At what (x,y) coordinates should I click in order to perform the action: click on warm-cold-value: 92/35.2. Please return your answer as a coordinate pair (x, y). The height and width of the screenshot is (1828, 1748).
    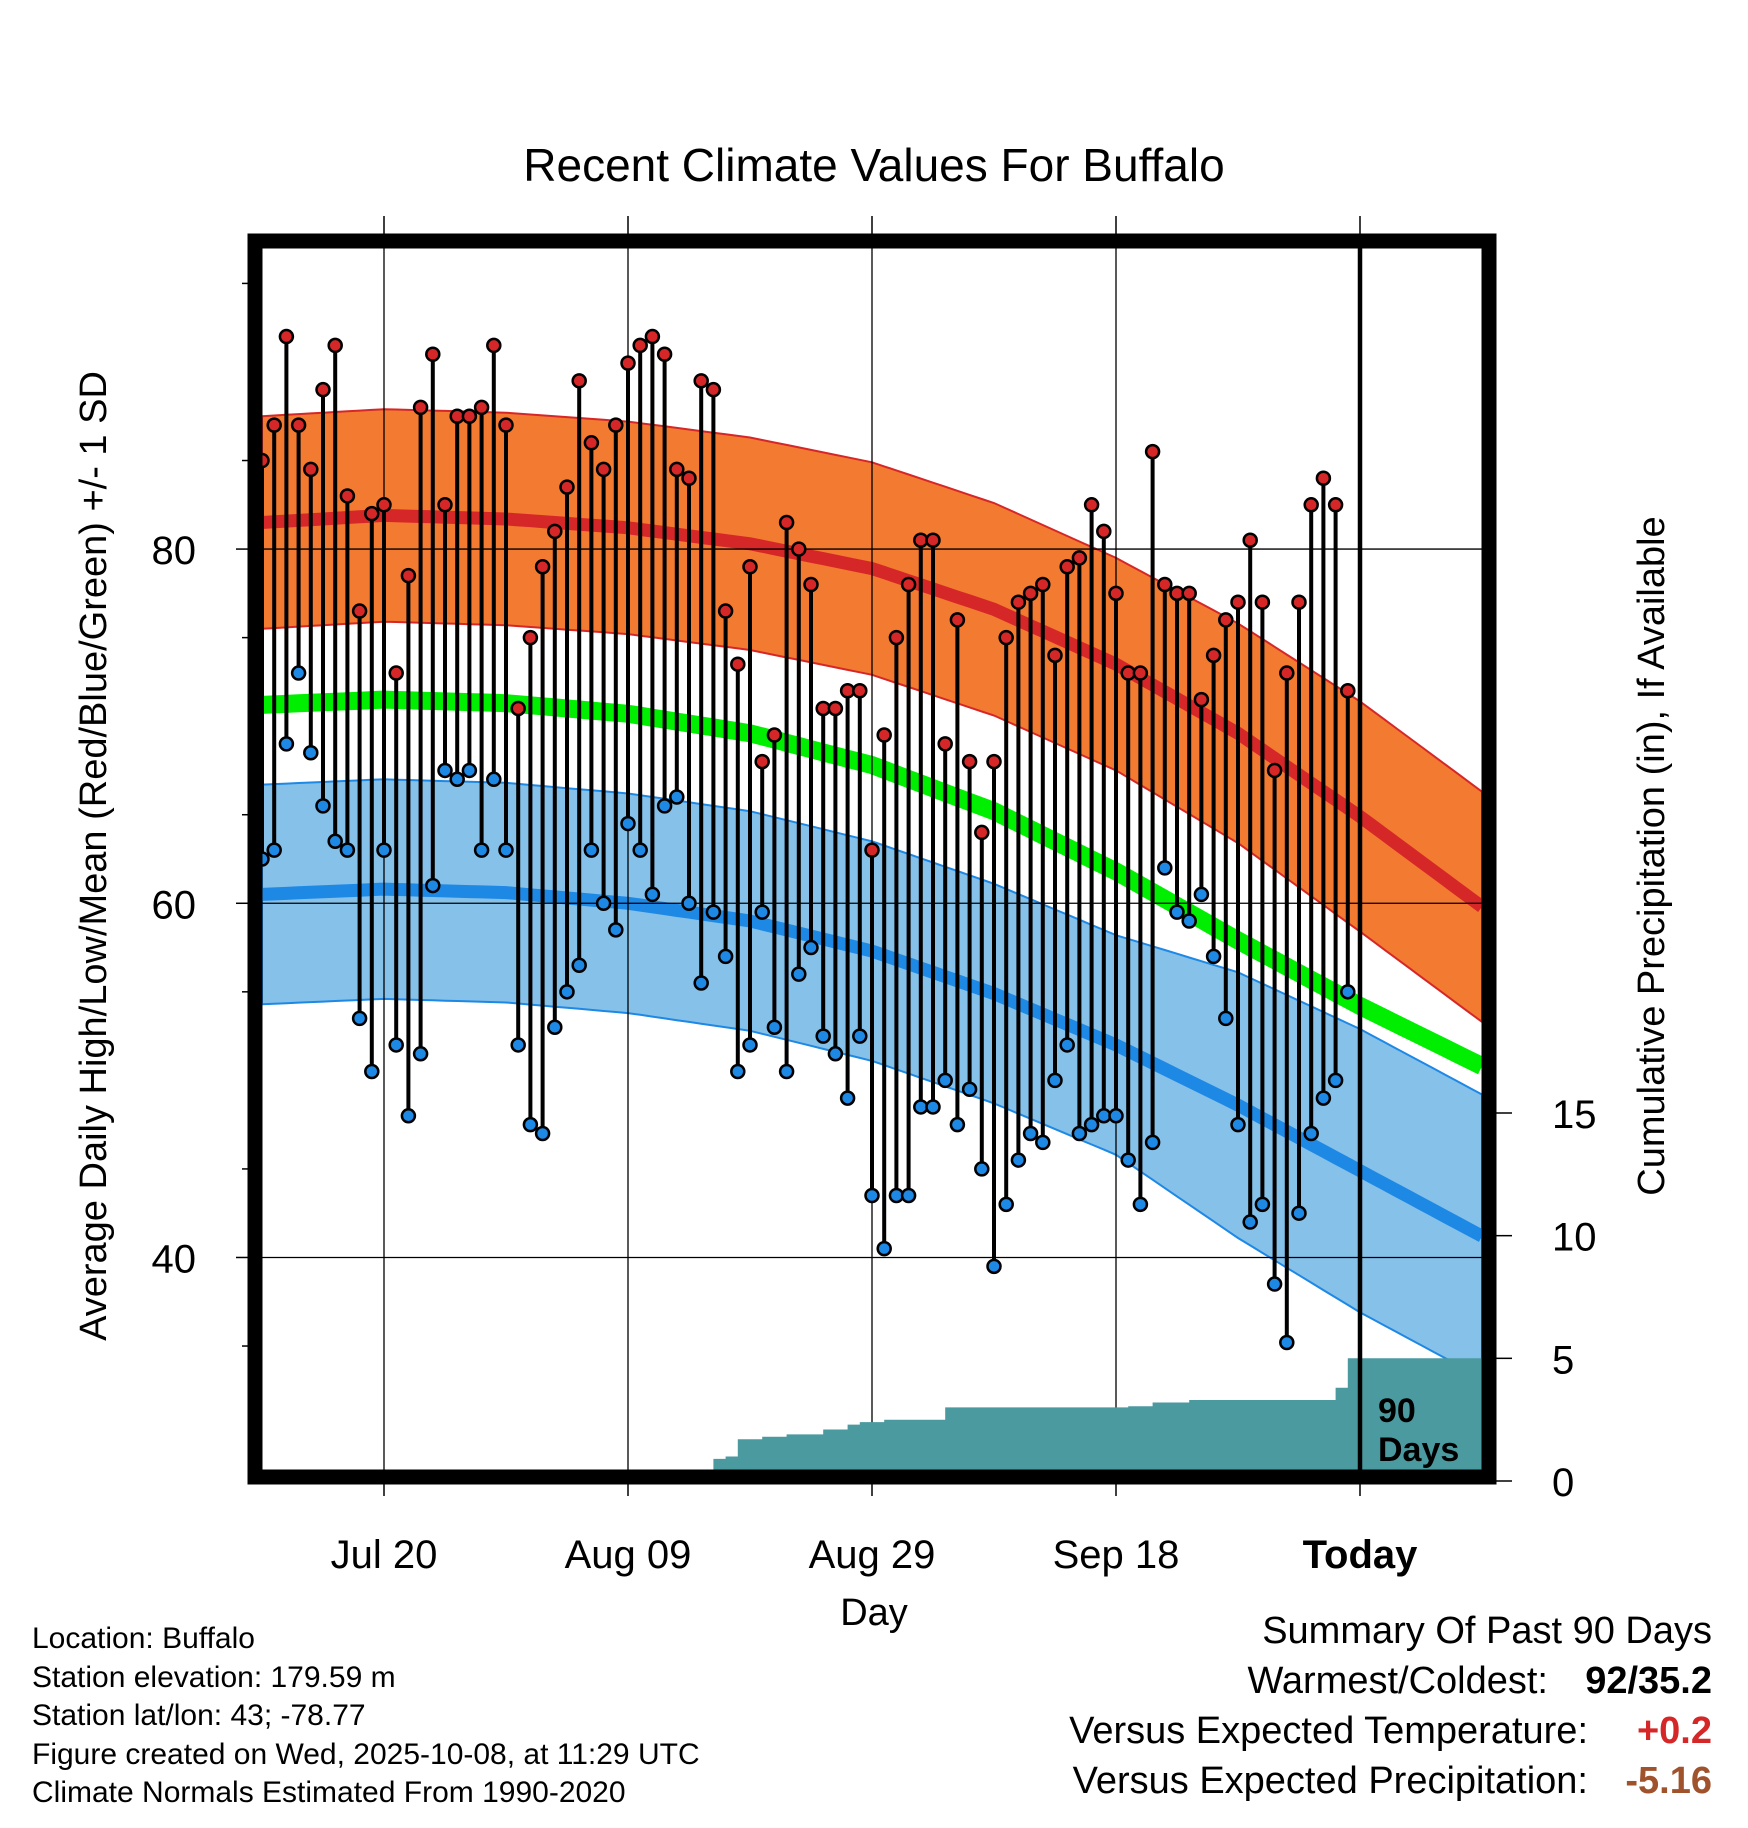
    Looking at the image, I should click on (1648, 1681).